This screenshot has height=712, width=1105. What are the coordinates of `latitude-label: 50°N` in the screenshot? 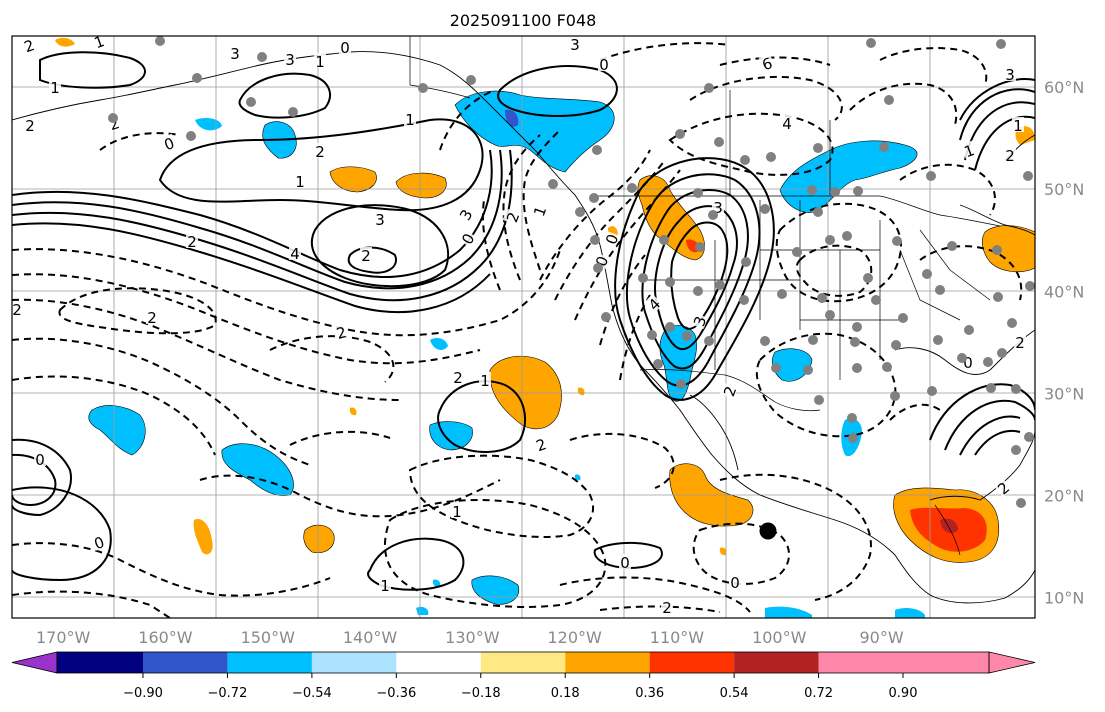 It's located at (1064, 189).